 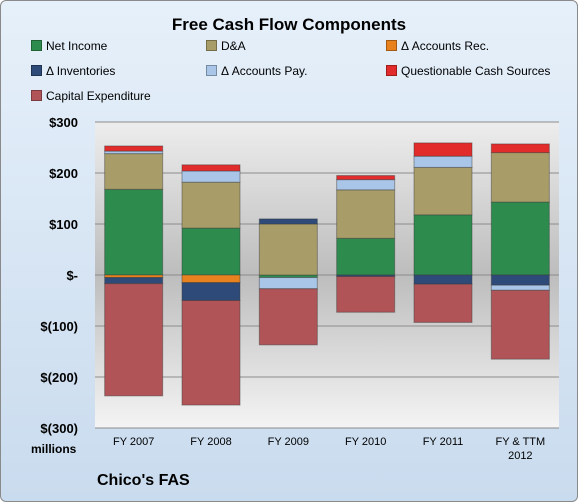 What do you see at coordinates (476, 71) in the screenshot?
I see `legend-label: Questionable Cash Sources` at bounding box center [476, 71].